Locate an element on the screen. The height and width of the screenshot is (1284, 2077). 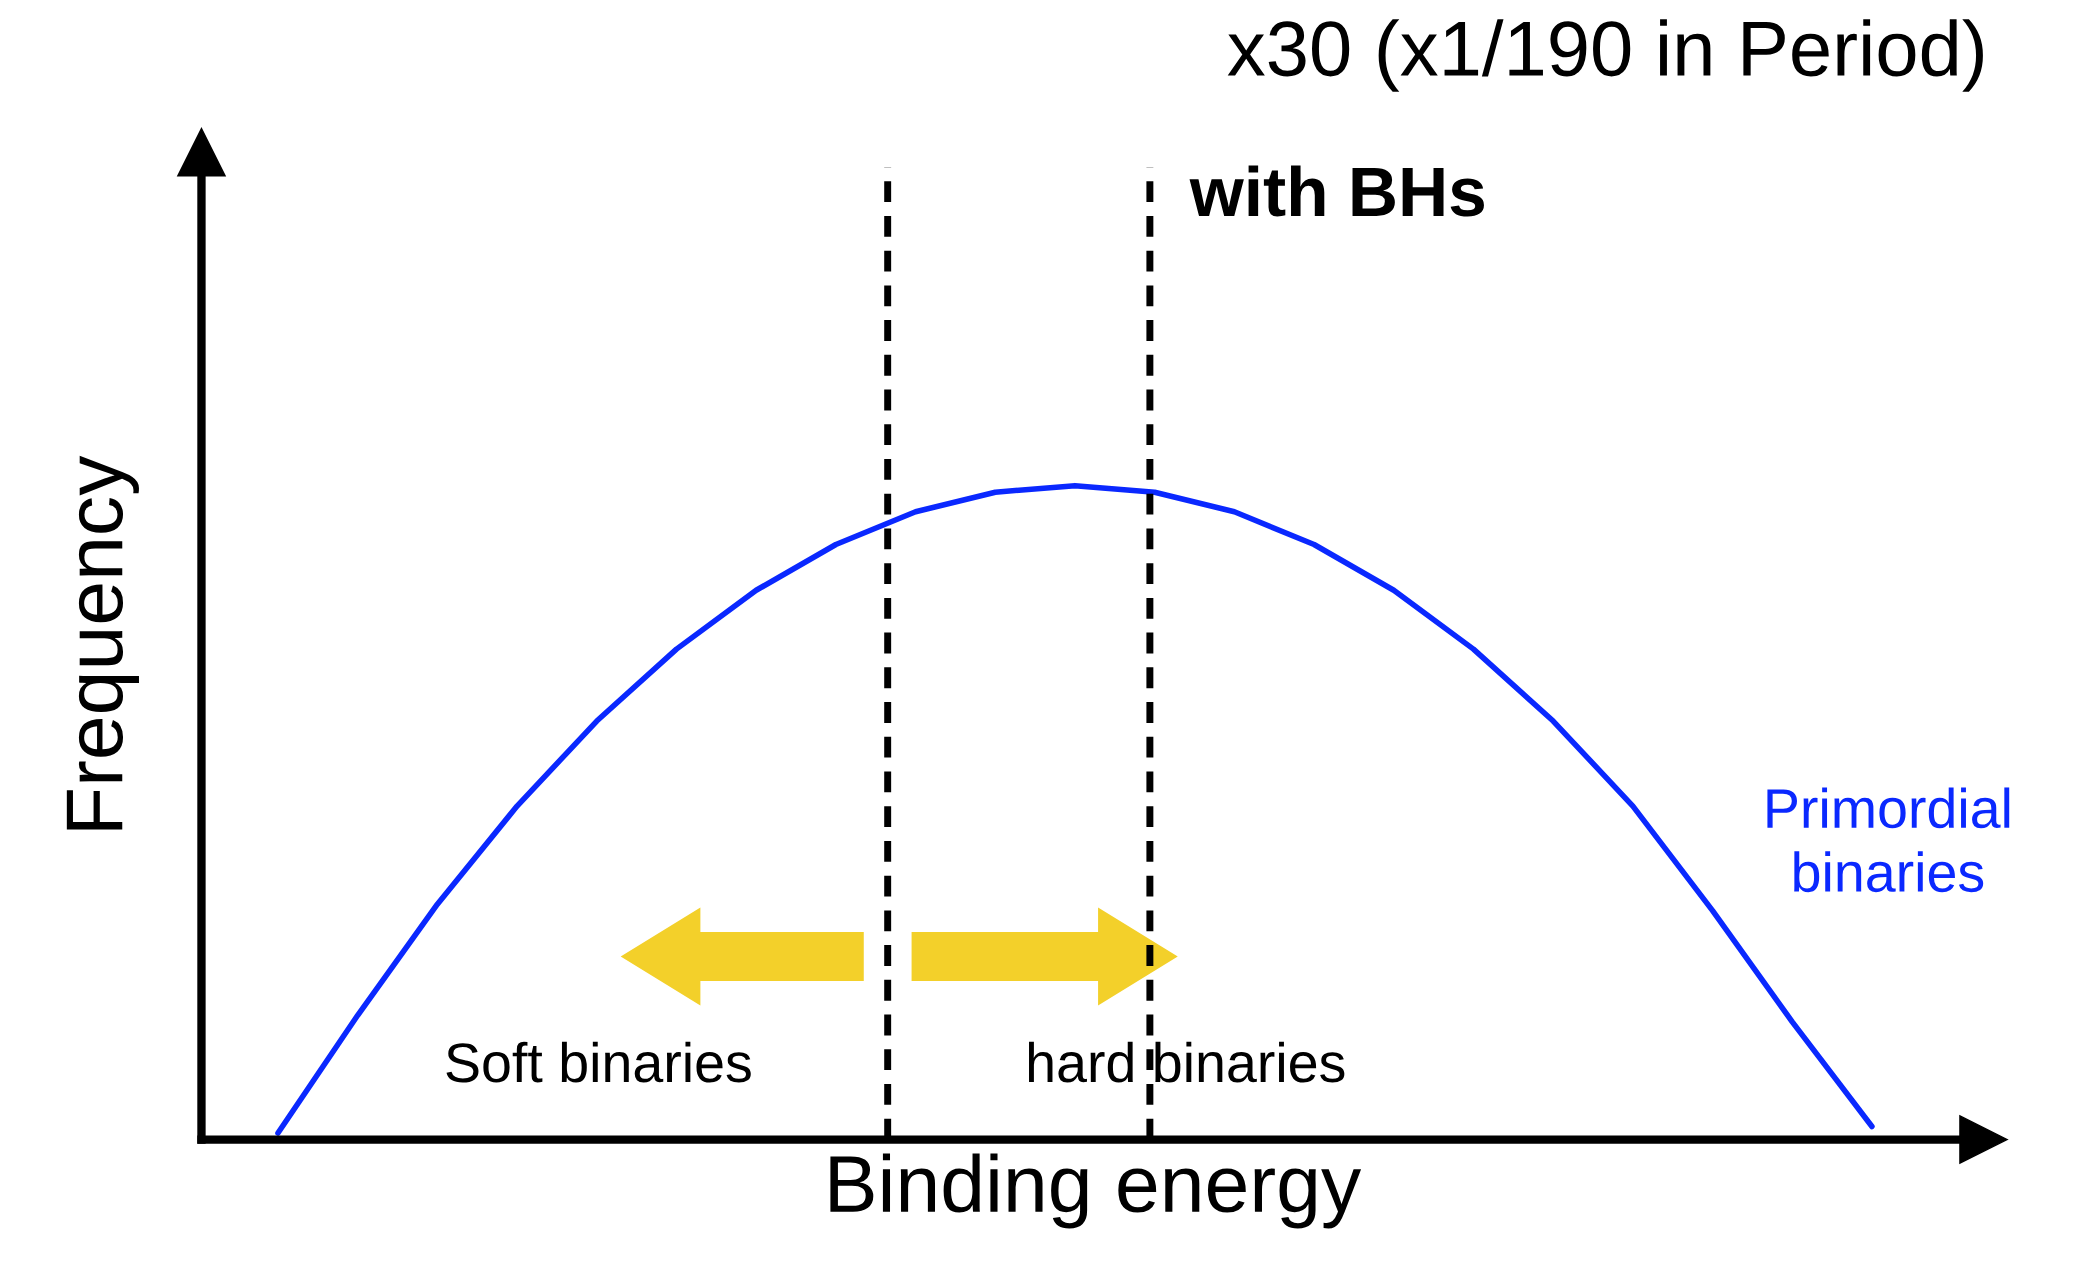
text: x30 (x1/190 in Period) is located at coordinates (1605, 55).